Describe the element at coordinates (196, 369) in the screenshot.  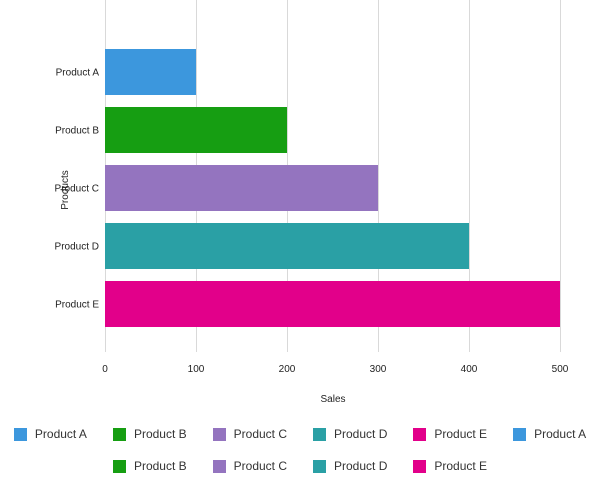
I see `x-tick-label: 100` at that location.